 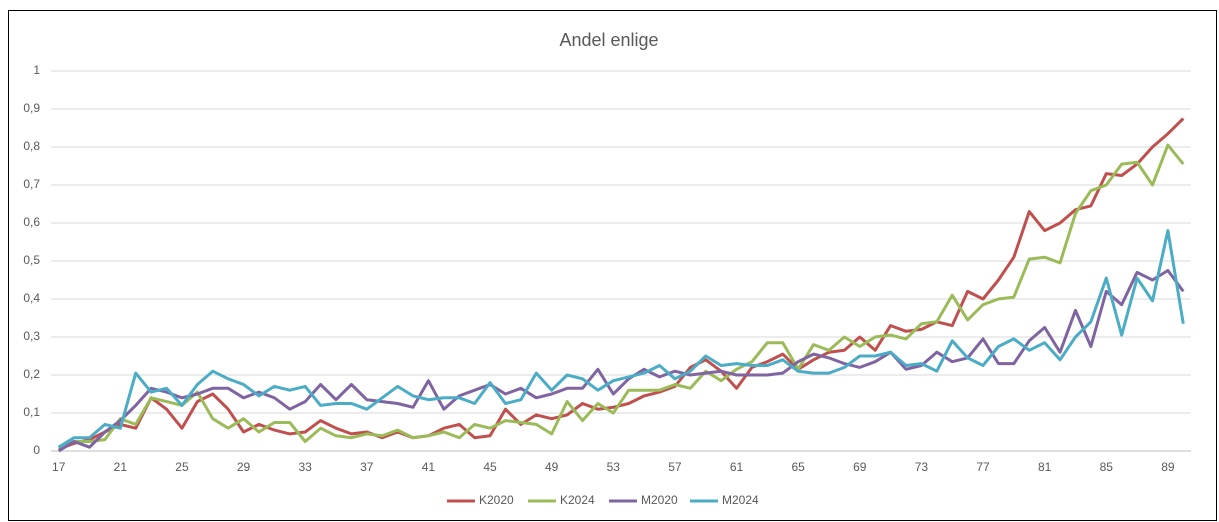 What do you see at coordinates (31, 146) in the screenshot?
I see `y-tick-label: 0,8` at bounding box center [31, 146].